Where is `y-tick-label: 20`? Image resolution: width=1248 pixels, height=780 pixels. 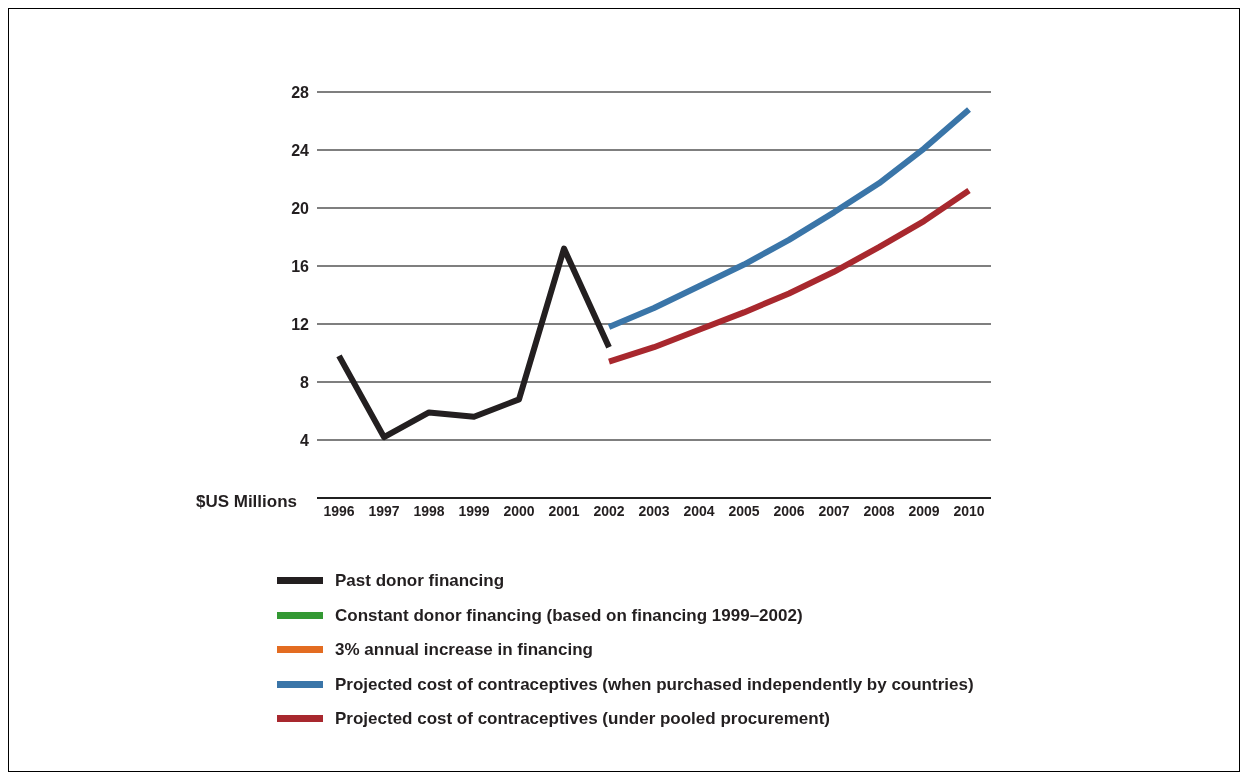 y-tick-label: 20 is located at coordinates (300, 208).